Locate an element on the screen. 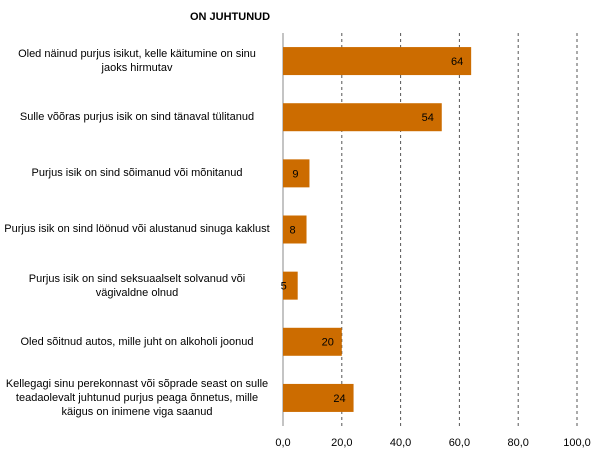 This screenshot has width=595, height=452. data-label: 64 is located at coordinates (457, 62).